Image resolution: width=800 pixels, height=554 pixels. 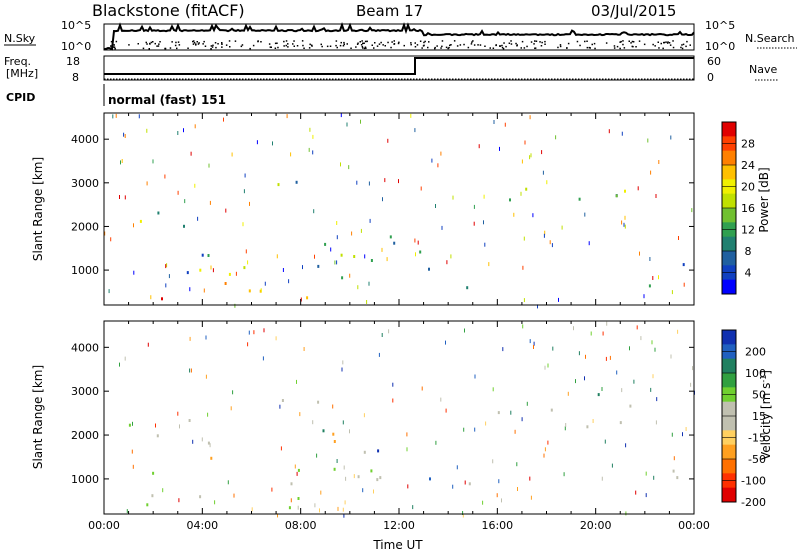 What do you see at coordinates (714, 61) in the screenshot?
I see `nave-tick-high: 60` at bounding box center [714, 61].